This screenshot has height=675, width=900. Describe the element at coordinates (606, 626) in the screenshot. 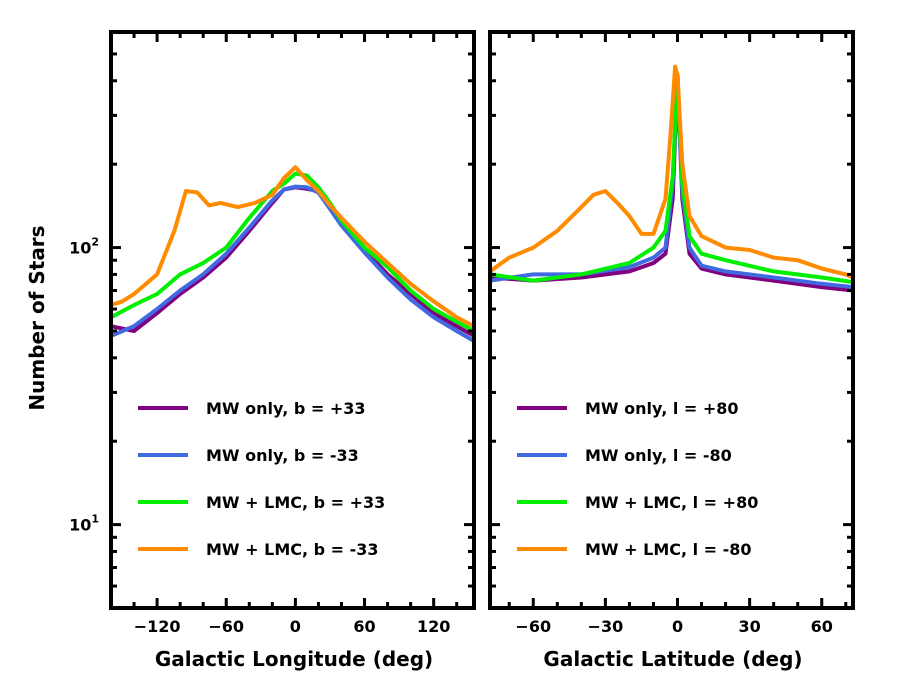

I see `x-tick-label: −30` at that location.